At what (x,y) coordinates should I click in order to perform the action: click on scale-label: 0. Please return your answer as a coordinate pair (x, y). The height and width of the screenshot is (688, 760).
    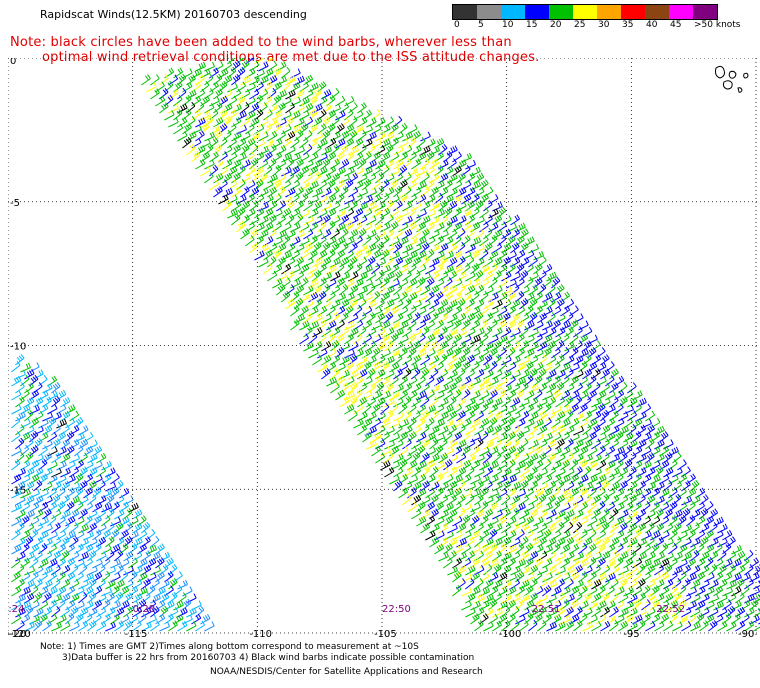
    Looking at the image, I should click on (457, 25).